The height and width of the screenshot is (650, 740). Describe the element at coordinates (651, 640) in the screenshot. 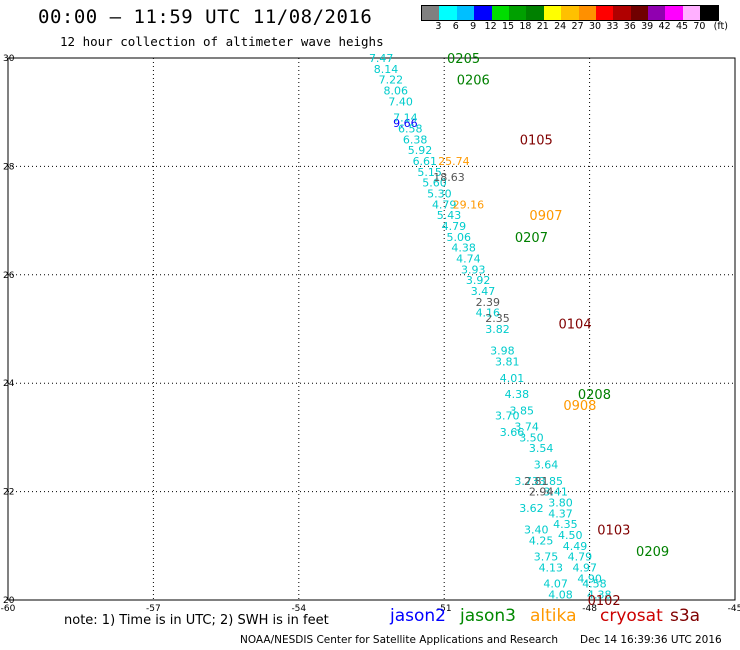

I see `generation-timestamp: Dec 14 16:39:36 UTC 2016` at that location.